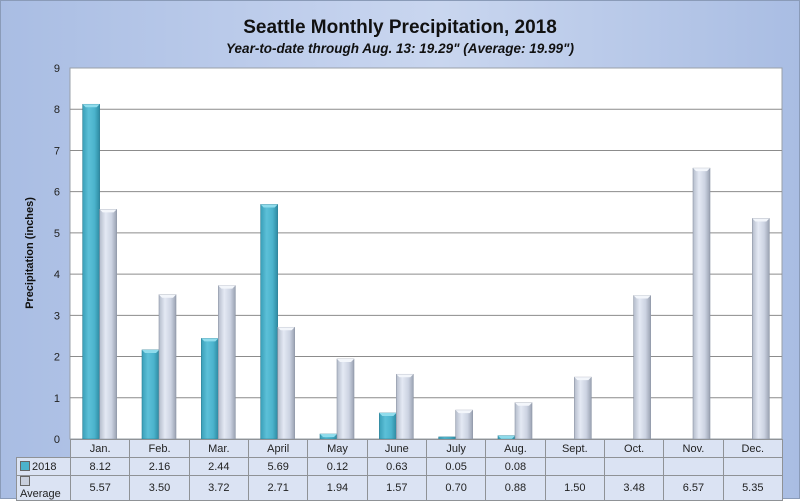 Image resolution: width=800 pixels, height=501 pixels. Describe the element at coordinates (701, 303) in the screenshot. I see `bar-average-nov` at that location.